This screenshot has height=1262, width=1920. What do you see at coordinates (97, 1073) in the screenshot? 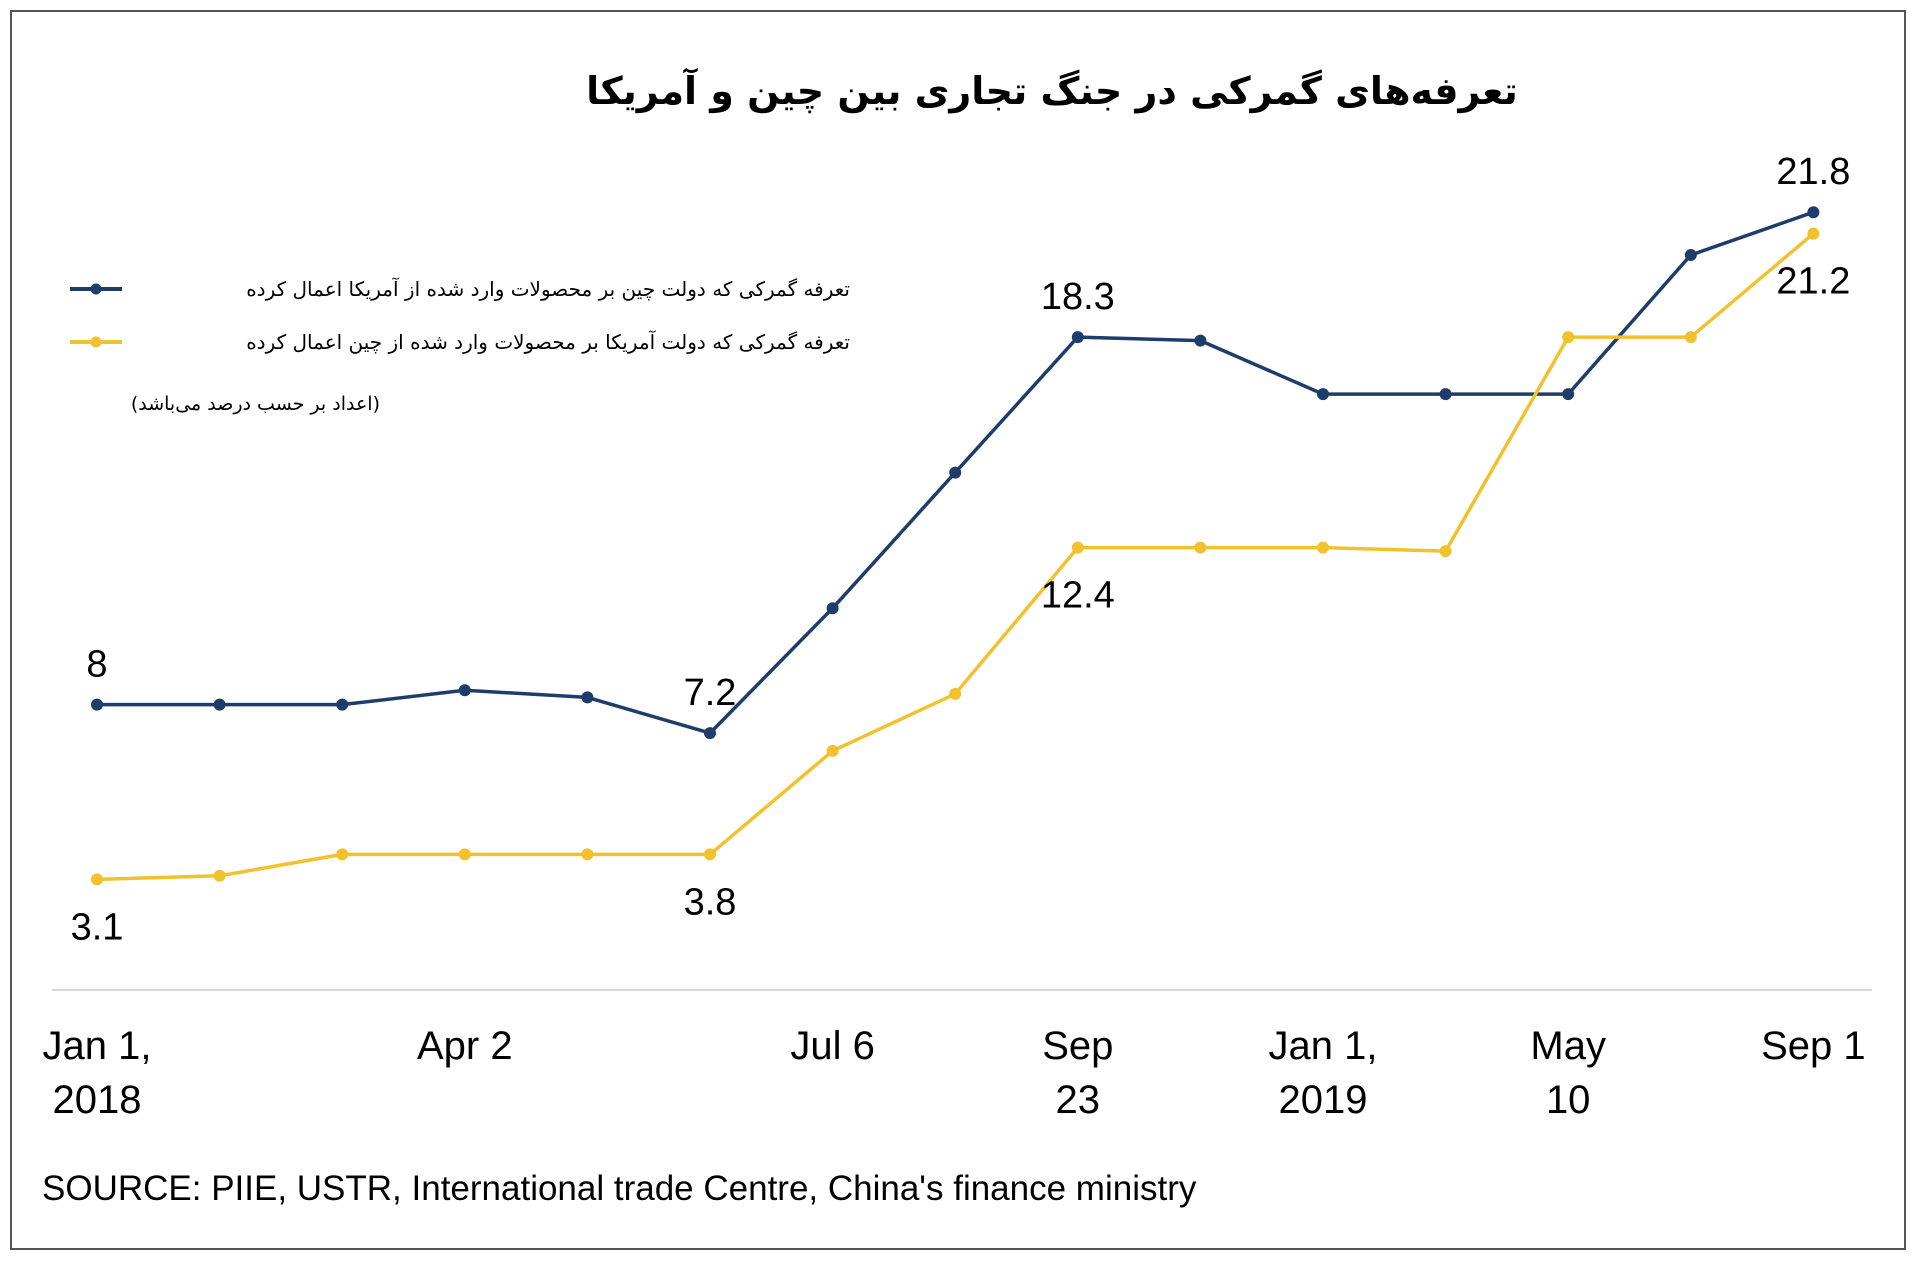
I see `x-tick-label-0: Jan 1, 2018` at bounding box center [97, 1073].